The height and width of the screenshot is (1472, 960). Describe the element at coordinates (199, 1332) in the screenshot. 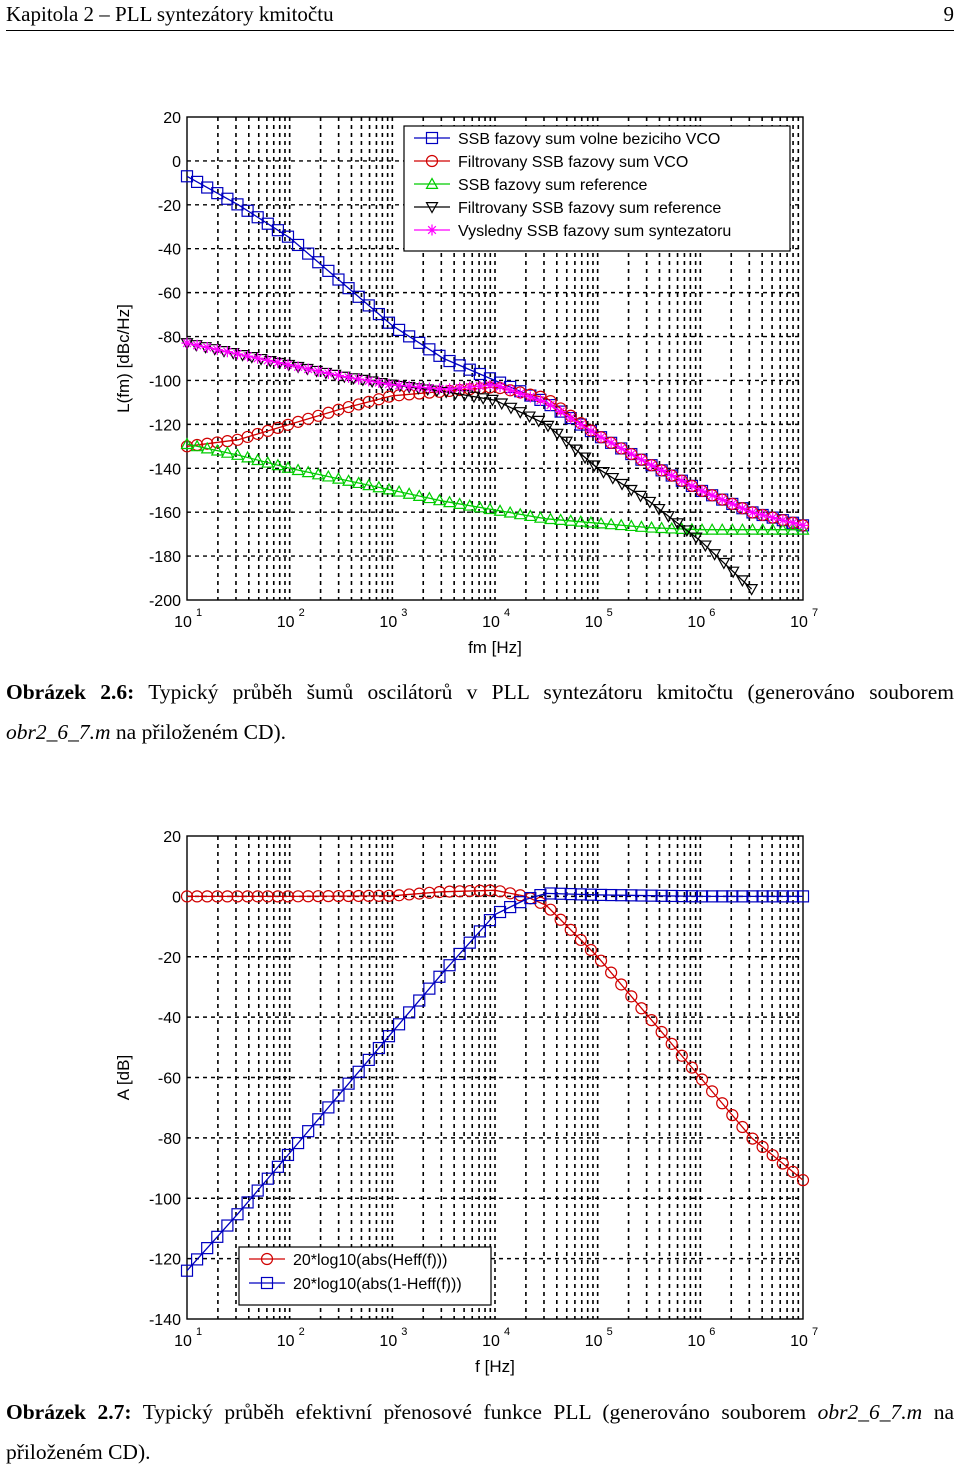

I see `x-tick-exponent: 1` at that location.